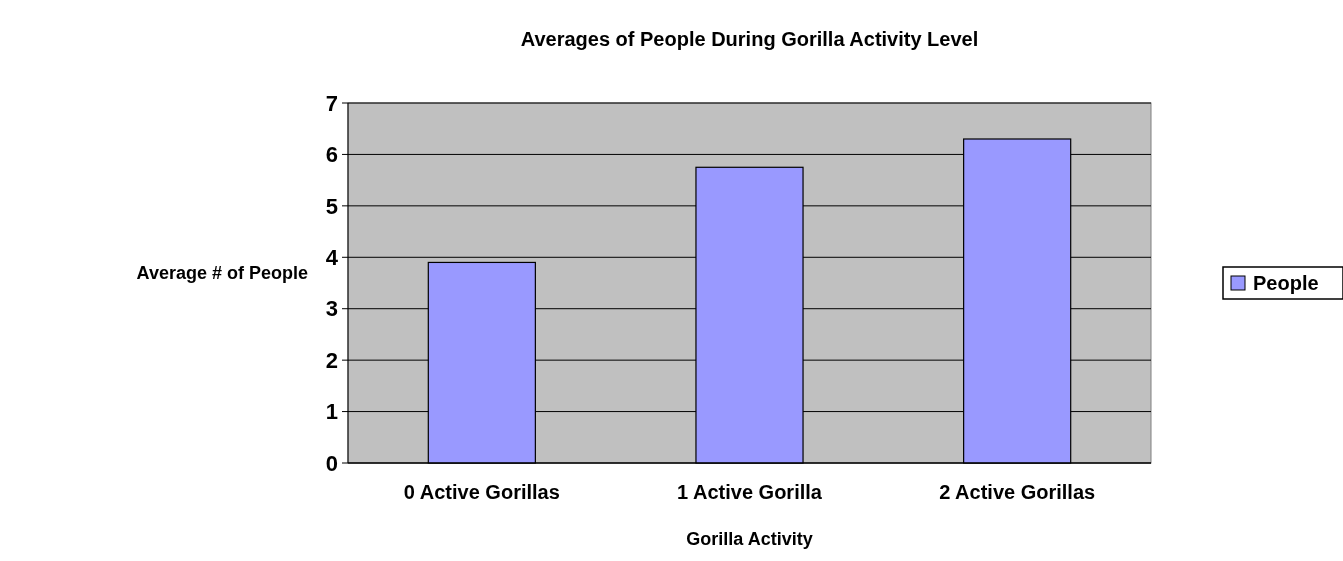 This screenshot has width=1343, height=561. What do you see at coordinates (331, 309) in the screenshot?
I see `y-tick-label: 3` at bounding box center [331, 309].